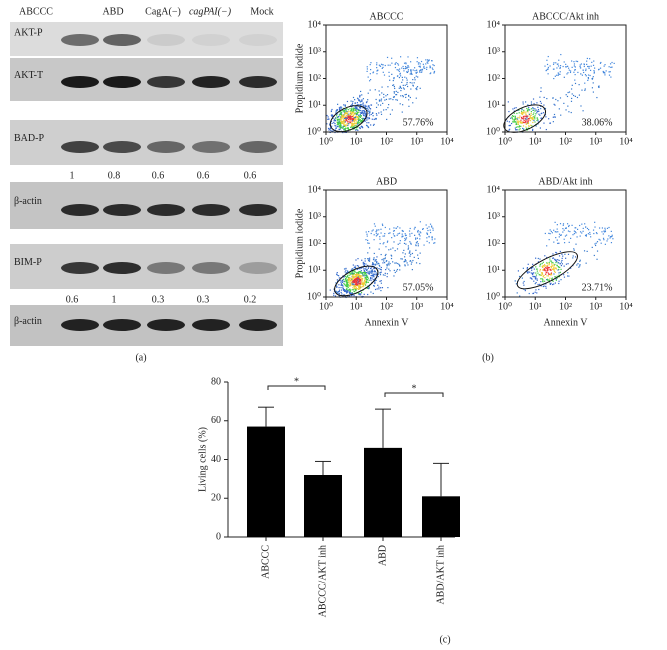 Image resolution: width=667 pixels, height=650 pixels. Describe the element at coordinates (447, 306) in the screenshot. I see `x-tick-label: 10⁴` at that location.